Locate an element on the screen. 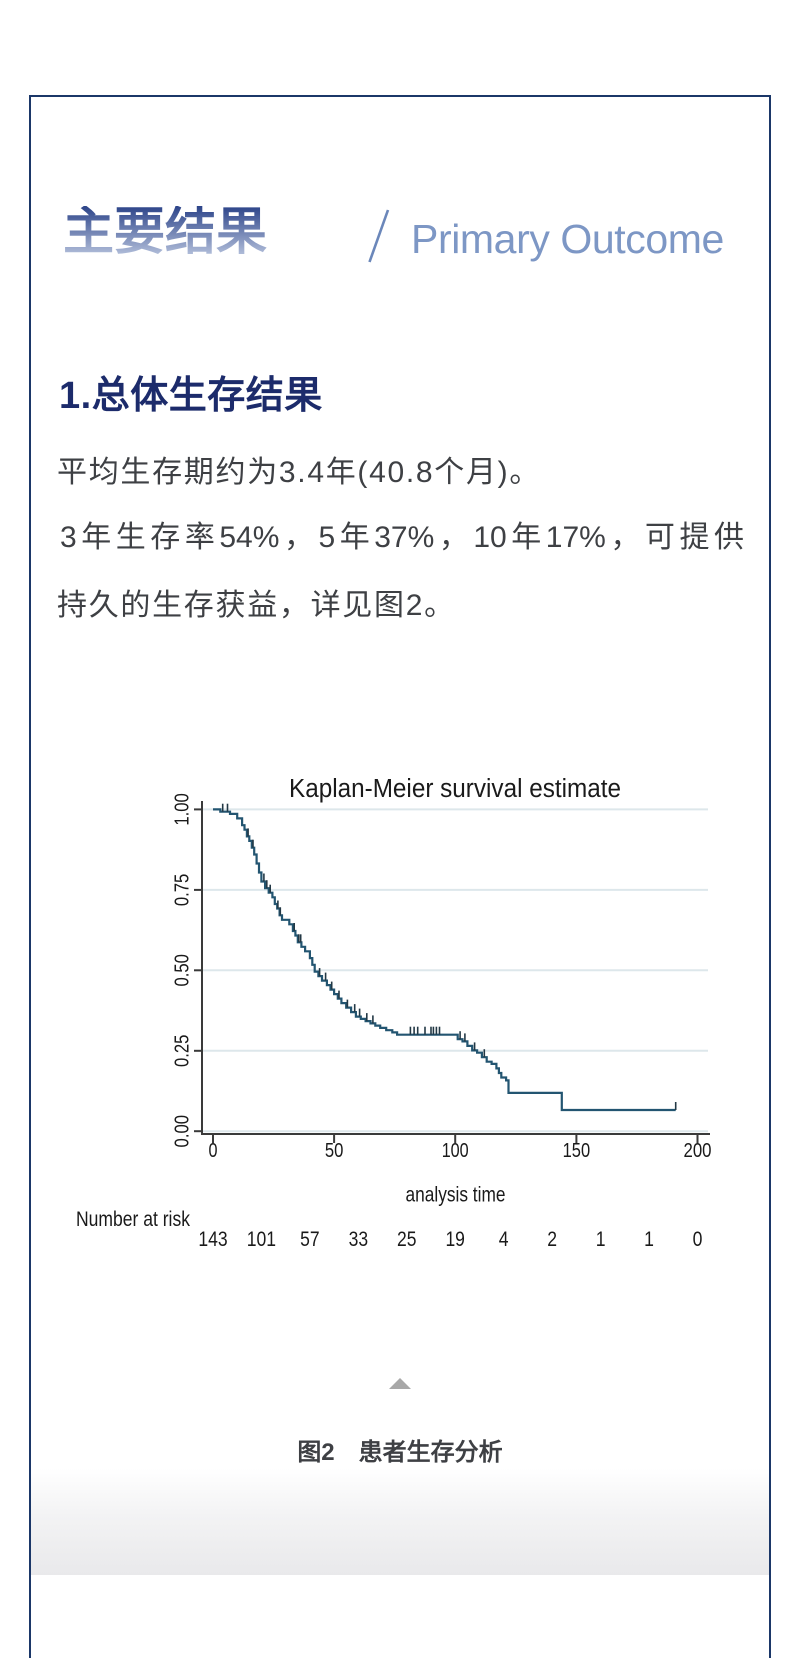 The width and height of the screenshot is (800, 1658). svg-text: analysis time is located at coordinates (456, 1195).